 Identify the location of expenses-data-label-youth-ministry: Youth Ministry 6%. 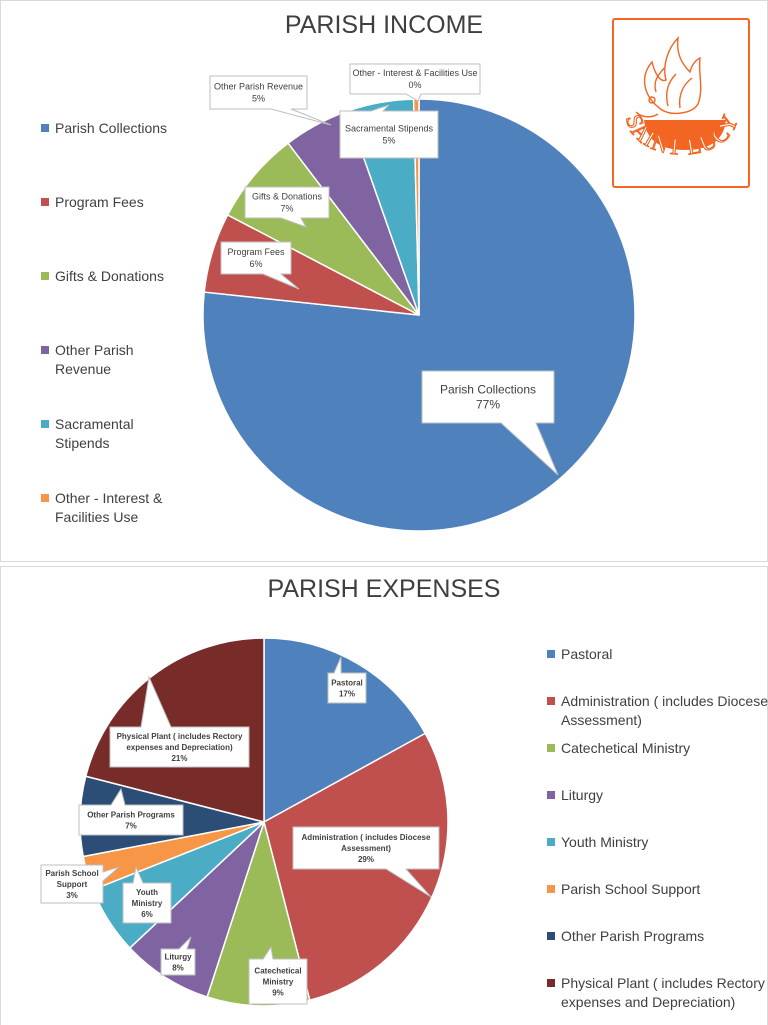
(147, 894).